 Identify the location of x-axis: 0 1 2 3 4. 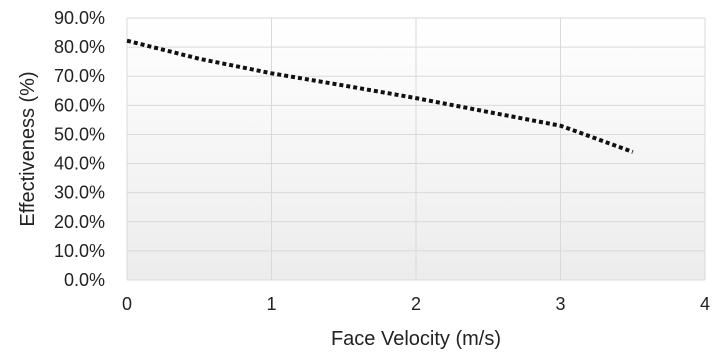
(416, 304).